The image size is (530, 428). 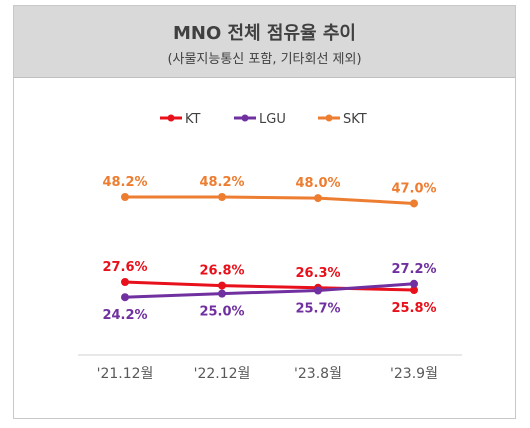 I want to click on data-label-kt: 26.3%, so click(x=317, y=273).